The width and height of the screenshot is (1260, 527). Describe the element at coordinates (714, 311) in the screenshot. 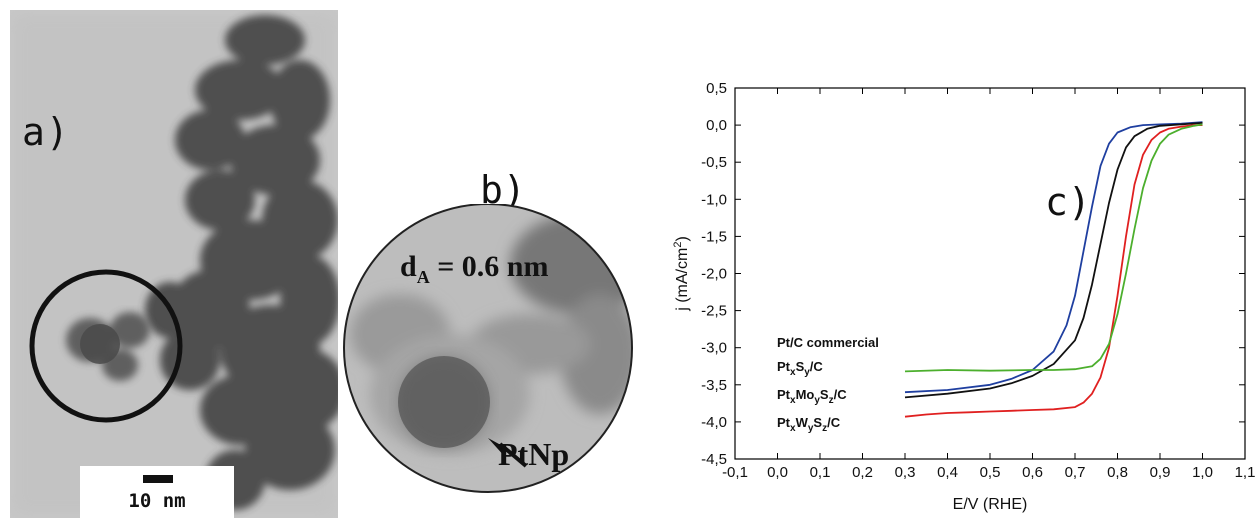

I see `y-tick-label: -2,5` at that location.